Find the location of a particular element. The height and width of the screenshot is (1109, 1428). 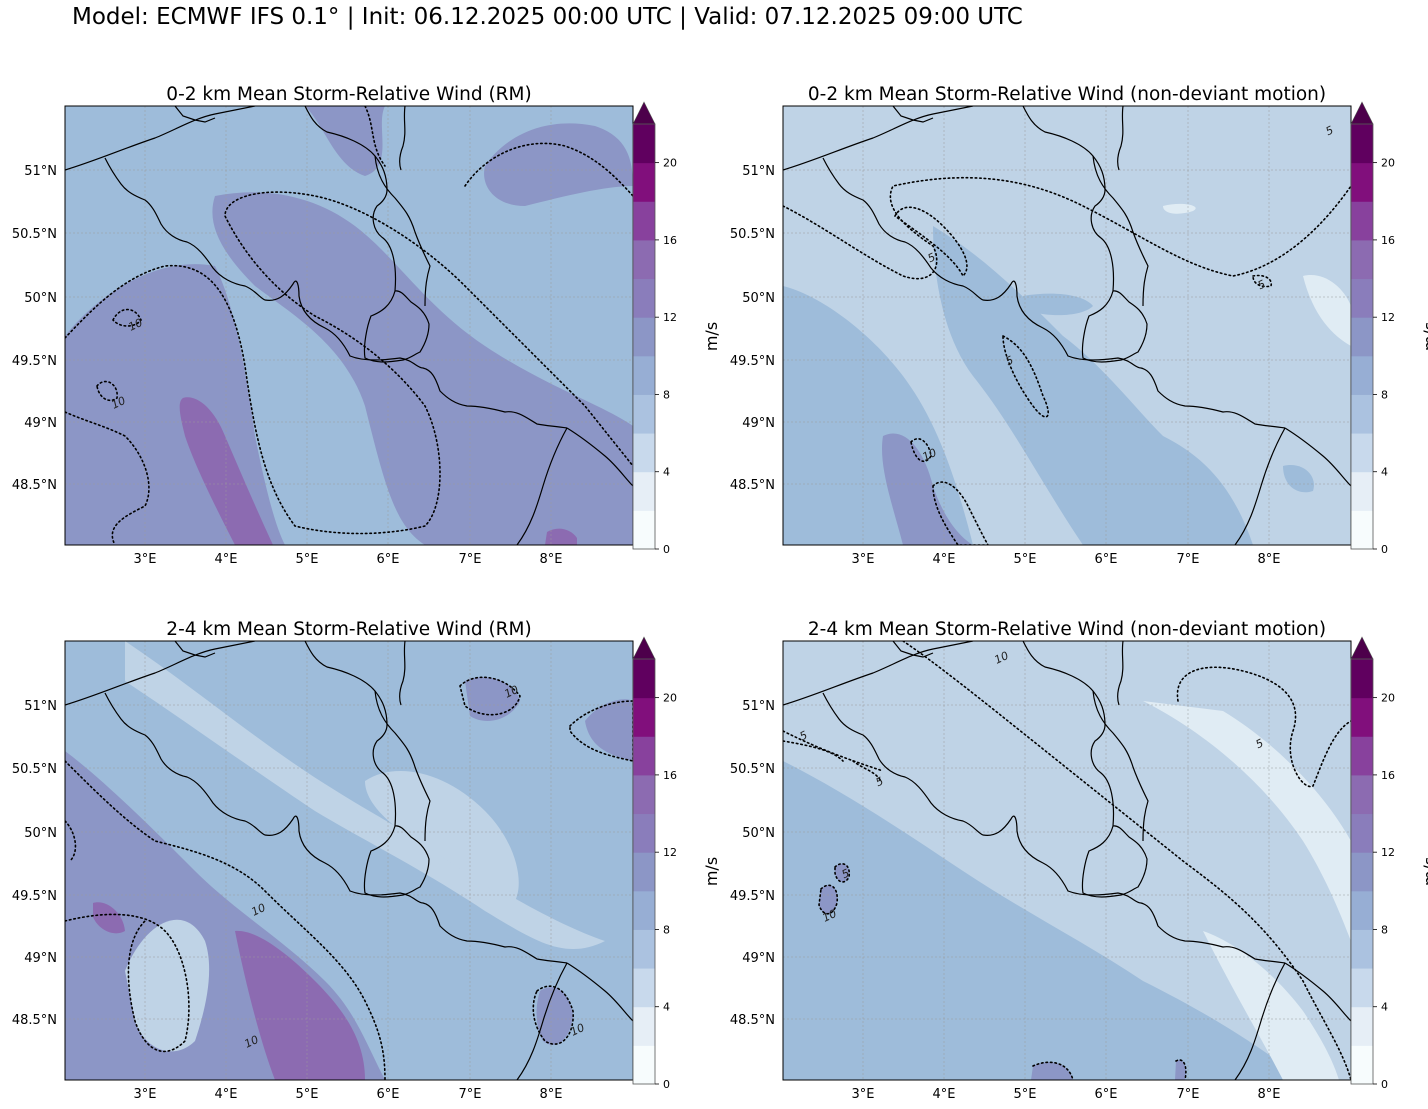

lat-tick-label: 50°N is located at coordinates (758, 298).